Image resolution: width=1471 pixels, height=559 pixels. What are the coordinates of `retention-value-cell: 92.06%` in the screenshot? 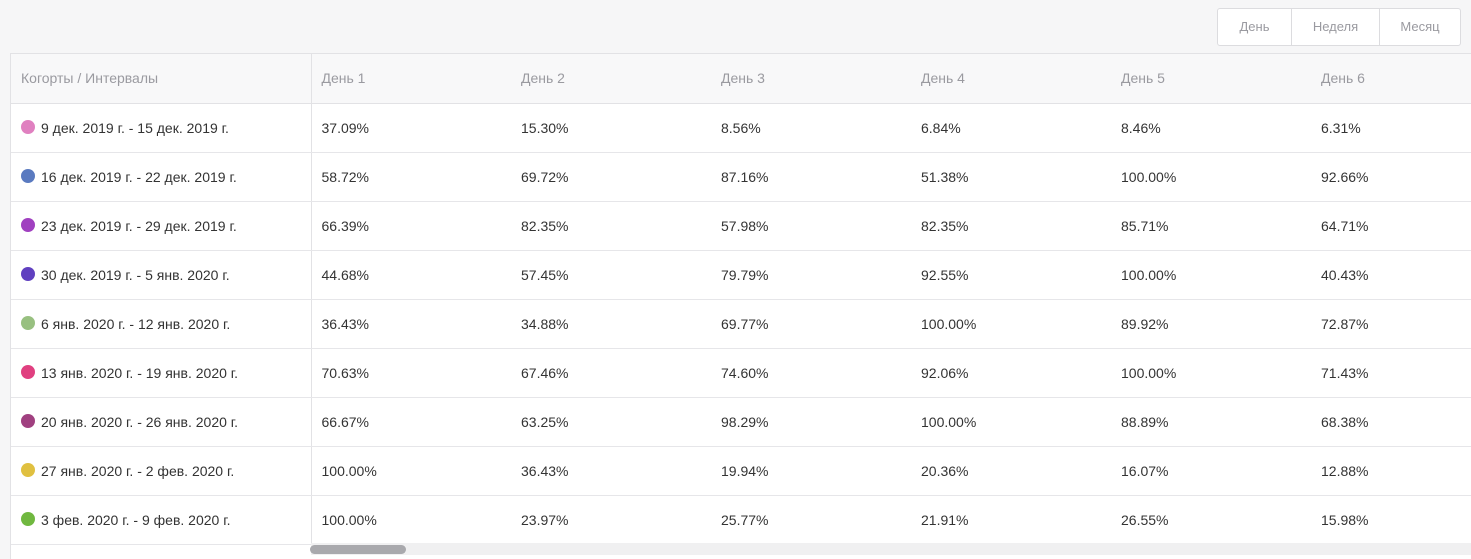 It's located at (1011, 373).